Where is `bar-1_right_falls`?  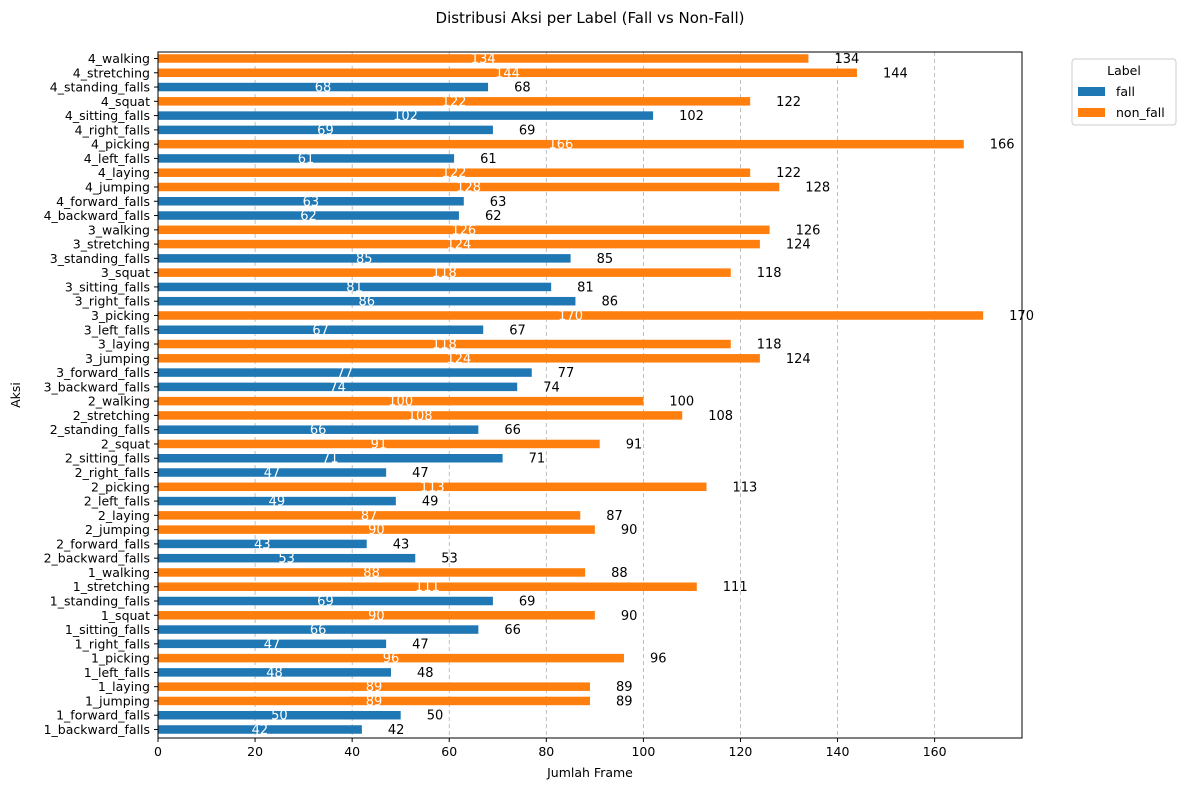
bar-1_right_falls is located at coordinates (272, 644).